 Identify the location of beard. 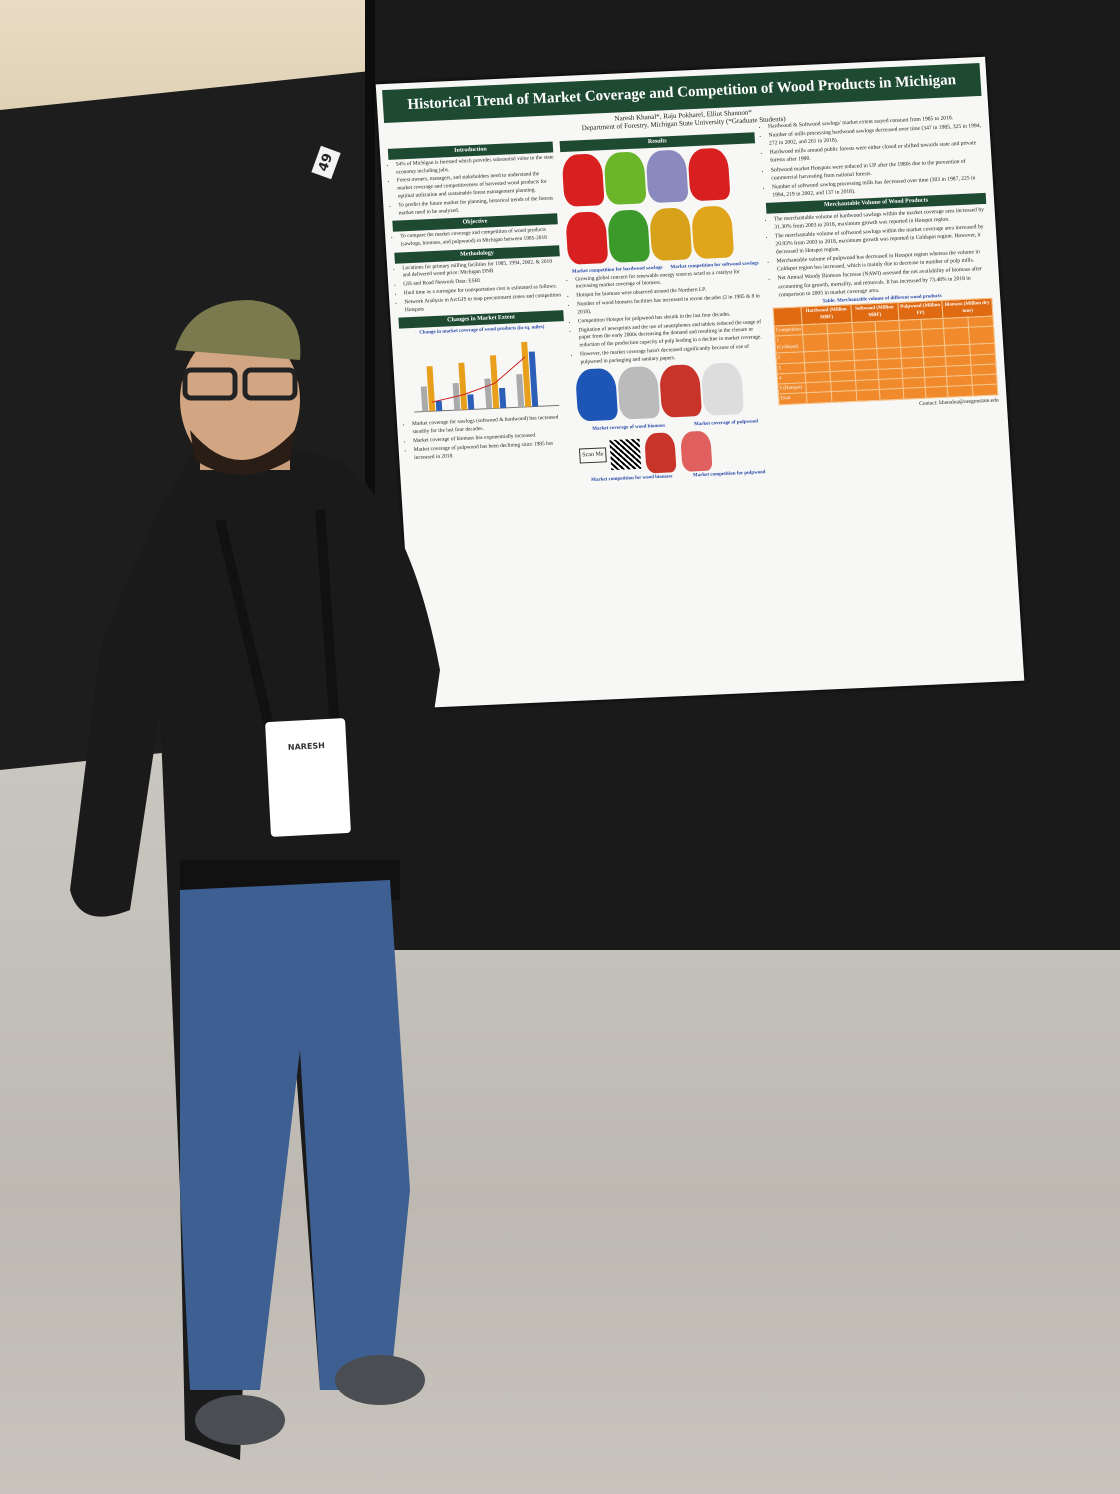
(242, 452).